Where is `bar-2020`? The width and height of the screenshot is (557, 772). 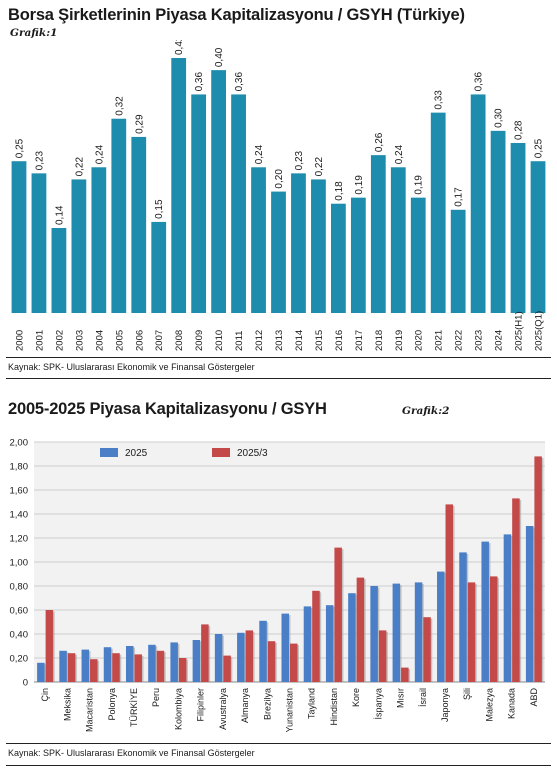
bar-2020 is located at coordinates (418, 255).